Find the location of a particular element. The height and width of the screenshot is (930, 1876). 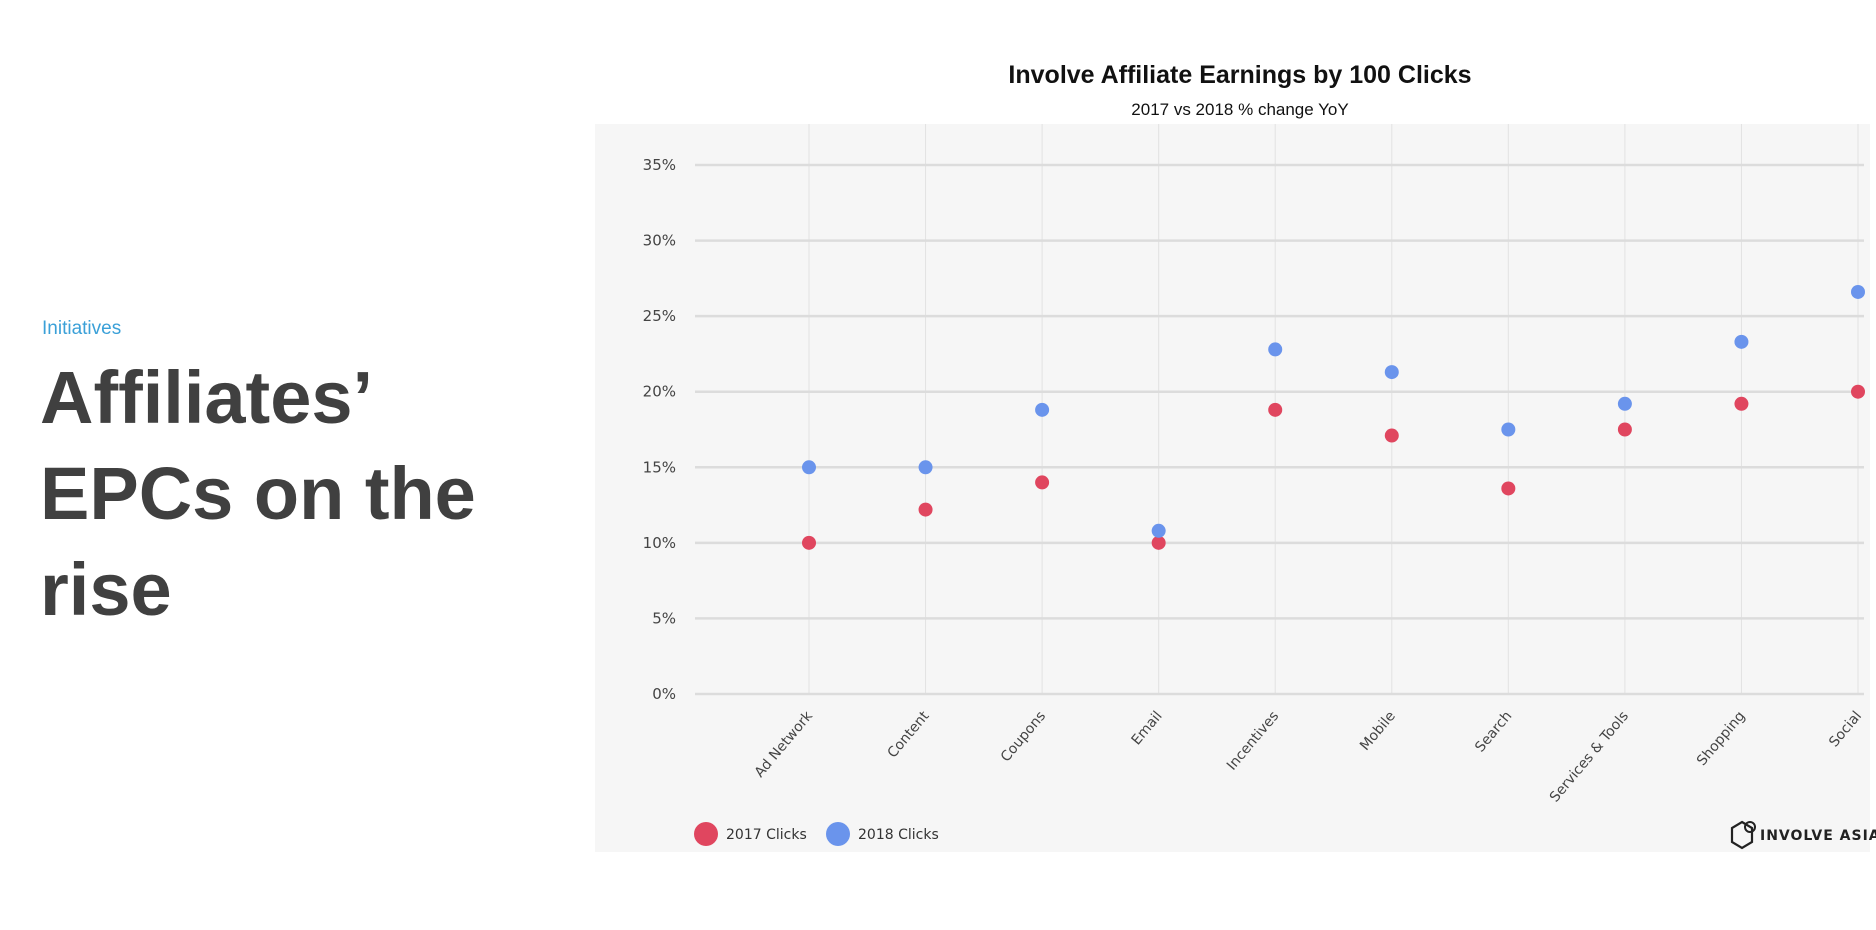

y-tick-label: 10% is located at coordinates (659, 543).